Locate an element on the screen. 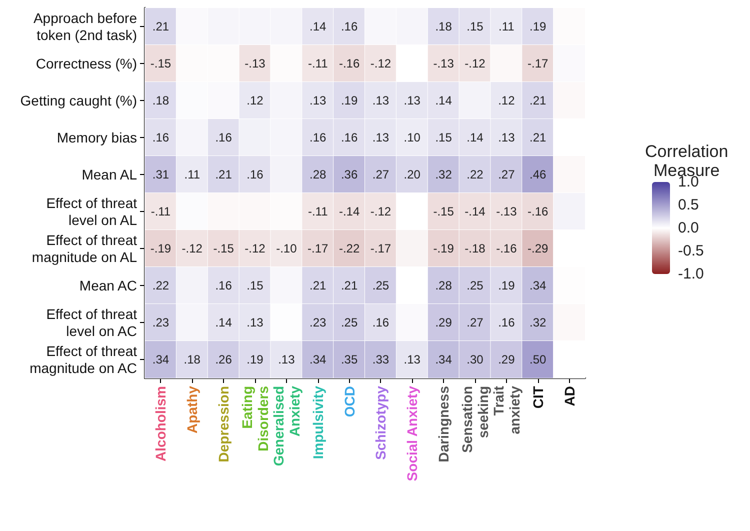 The width and height of the screenshot is (750, 531). data-label: .26 is located at coordinates (223, 359).